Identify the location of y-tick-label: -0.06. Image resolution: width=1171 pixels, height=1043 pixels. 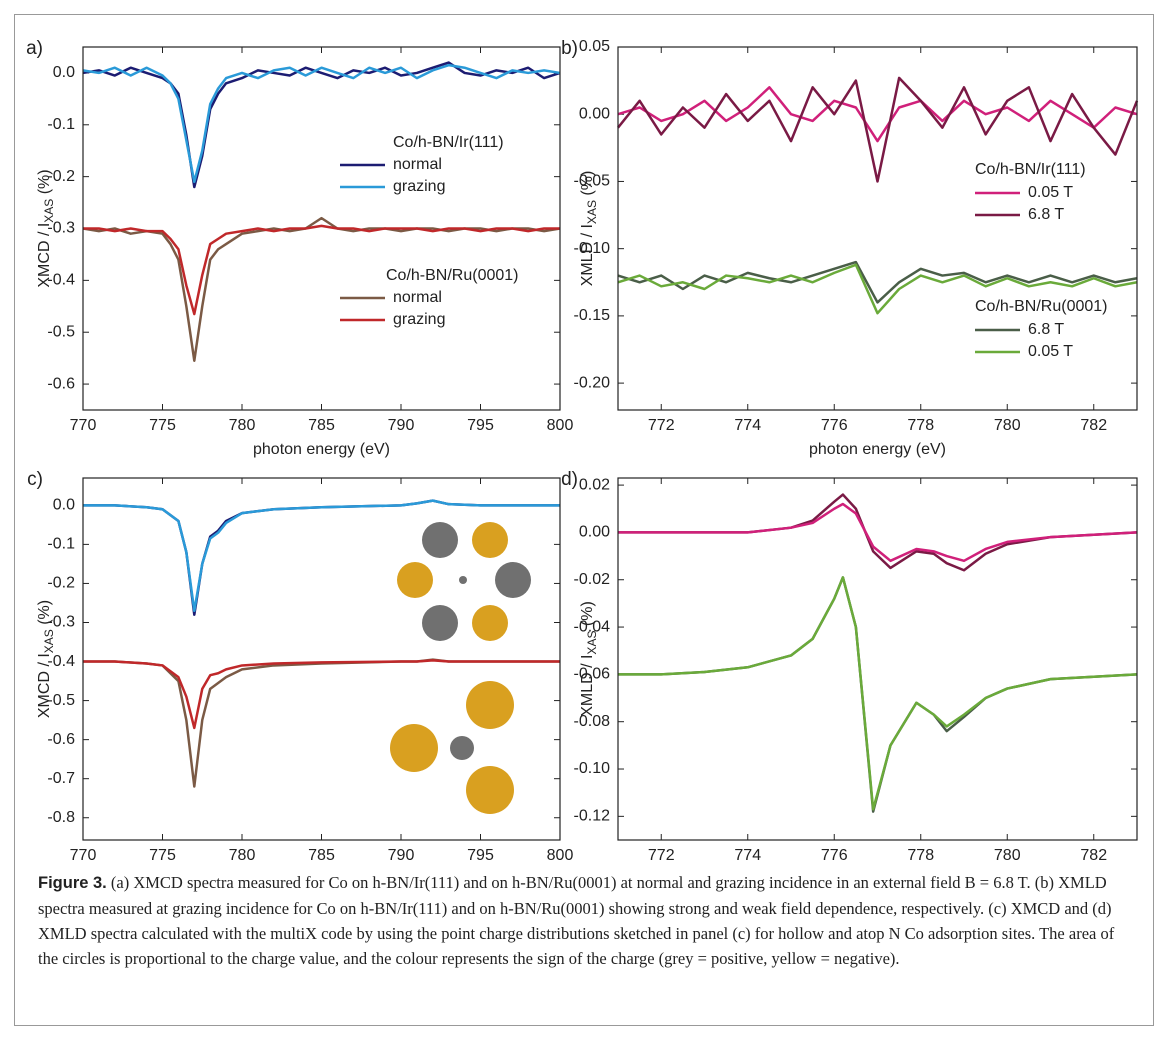
(592, 674).